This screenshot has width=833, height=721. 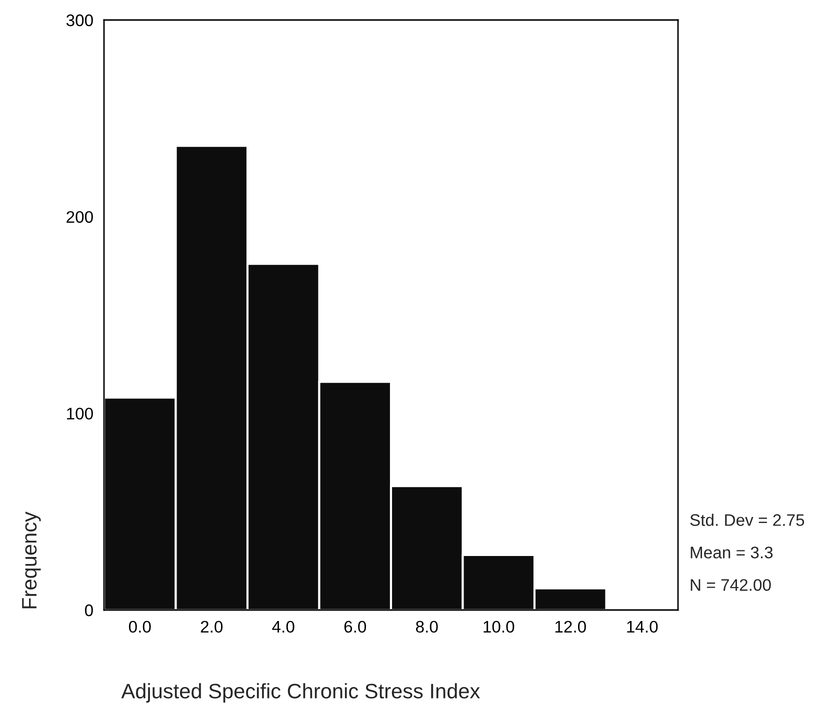 I want to click on x-tick-label: 12.0, so click(x=570, y=626).